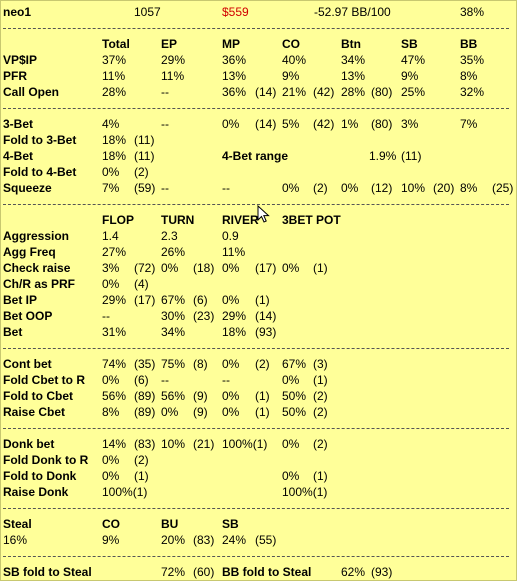  I want to click on stat-count: (93), so click(382, 572).